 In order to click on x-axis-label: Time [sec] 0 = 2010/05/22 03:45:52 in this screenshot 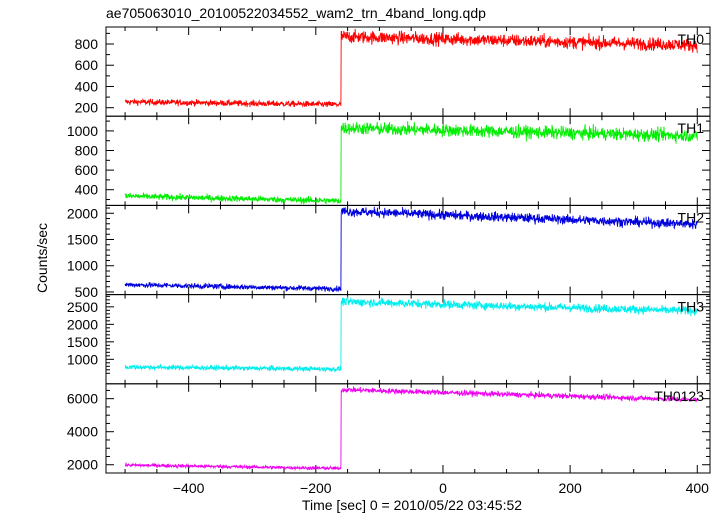, I will do `click(412, 505)`.